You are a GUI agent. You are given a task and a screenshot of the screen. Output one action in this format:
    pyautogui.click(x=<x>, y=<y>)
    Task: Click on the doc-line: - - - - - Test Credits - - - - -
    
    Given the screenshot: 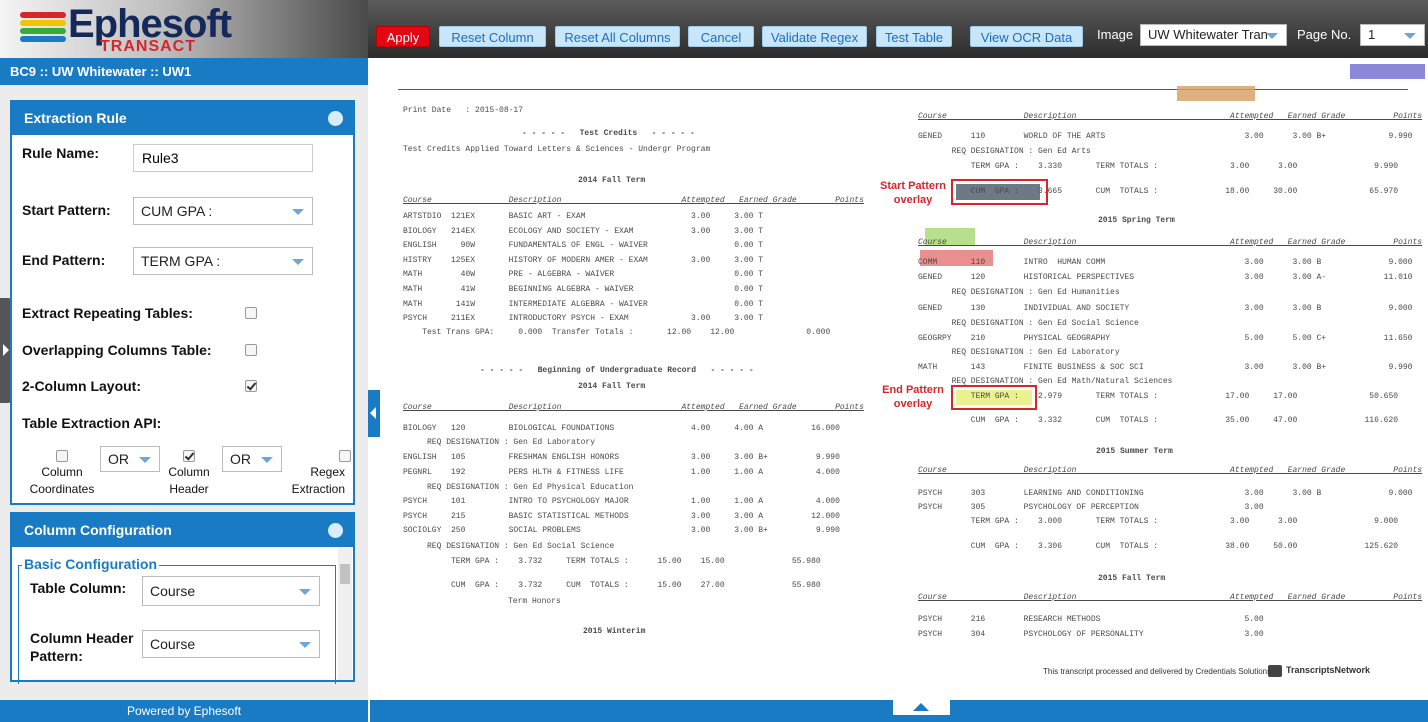 What is the action you would take?
    pyautogui.click(x=608, y=133)
    